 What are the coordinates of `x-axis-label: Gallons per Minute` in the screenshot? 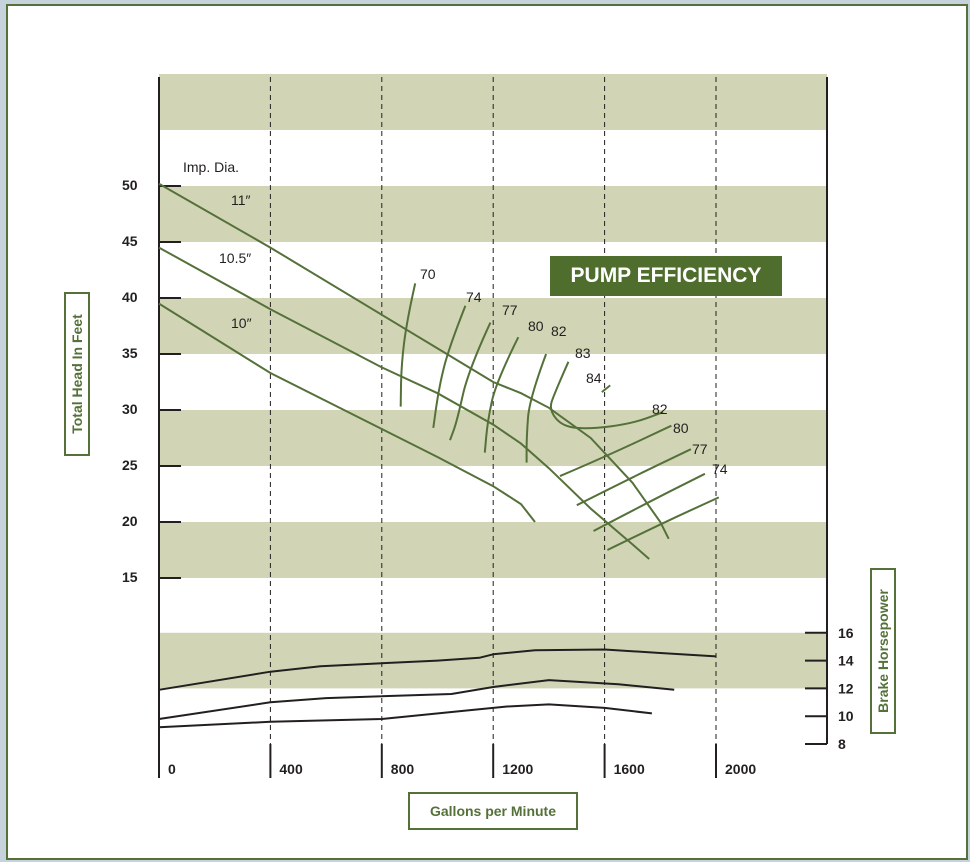 It's located at (493, 811).